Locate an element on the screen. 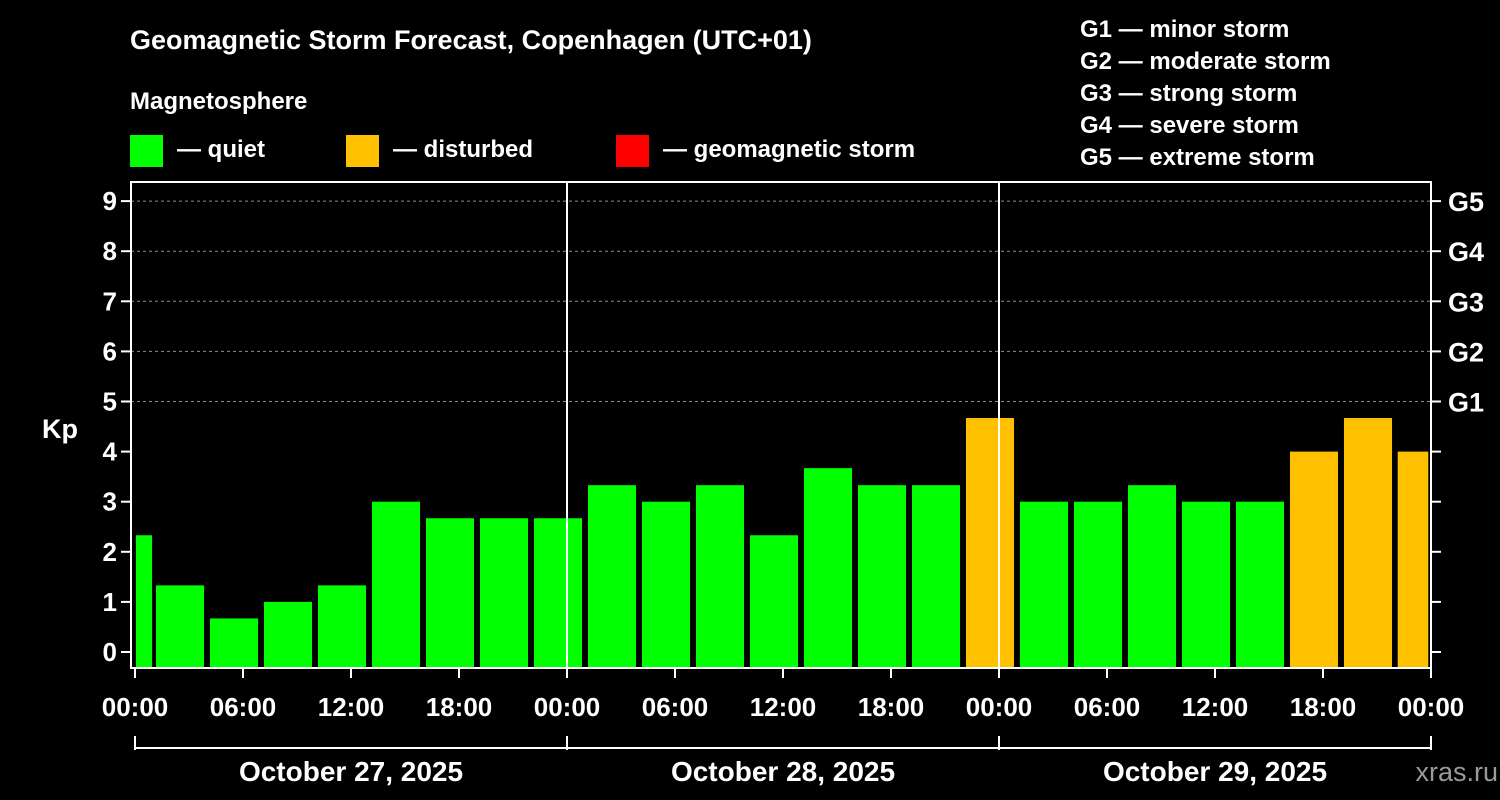 The width and height of the screenshot is (1500, 800). y-tick-label-1: 1 is located at coordinates (110, 602).